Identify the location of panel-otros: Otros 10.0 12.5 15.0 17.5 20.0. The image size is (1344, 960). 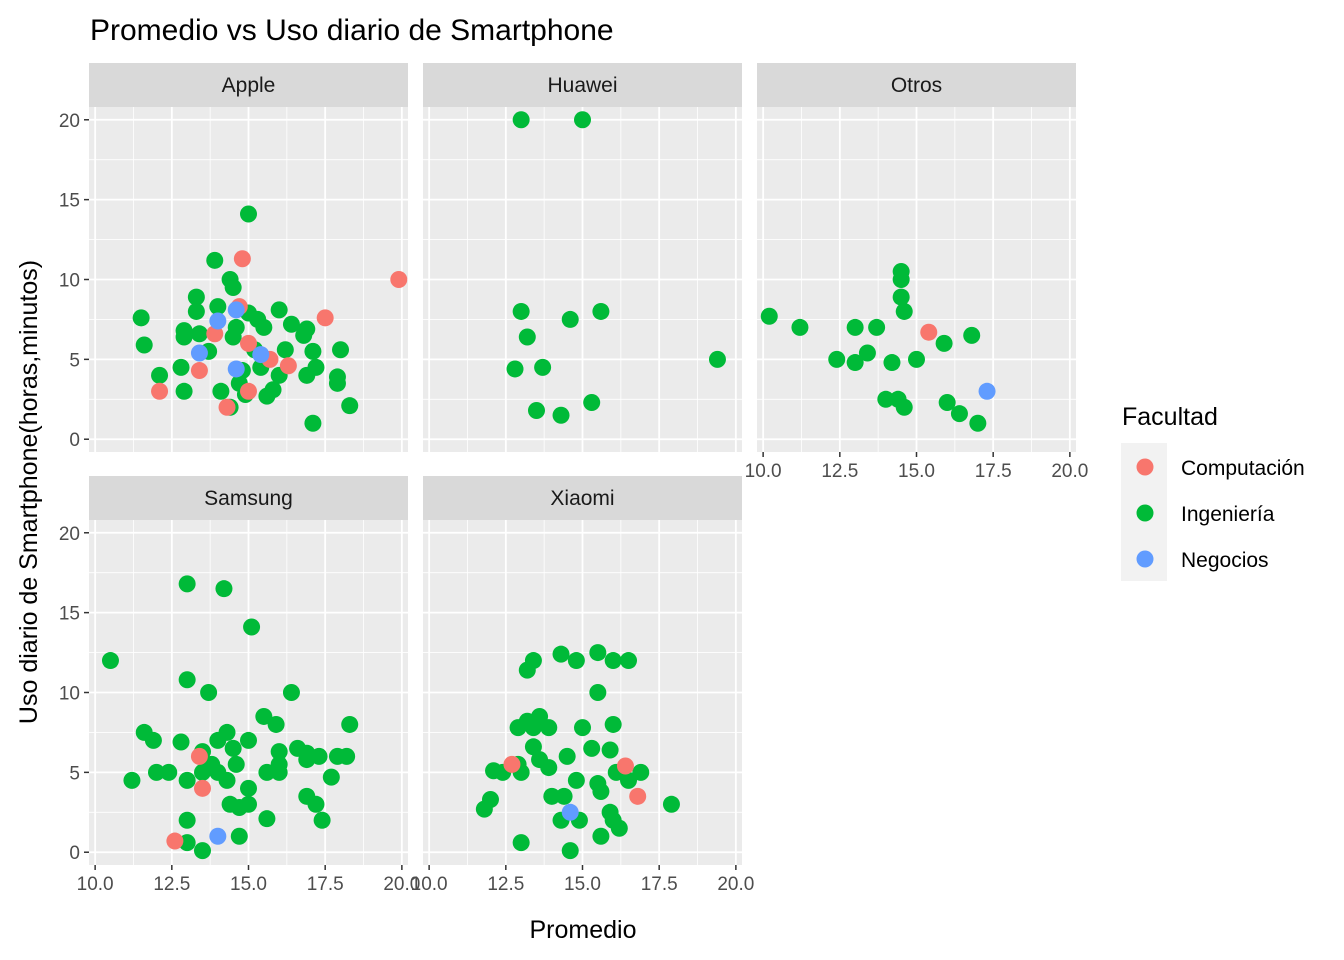
(916, 272).